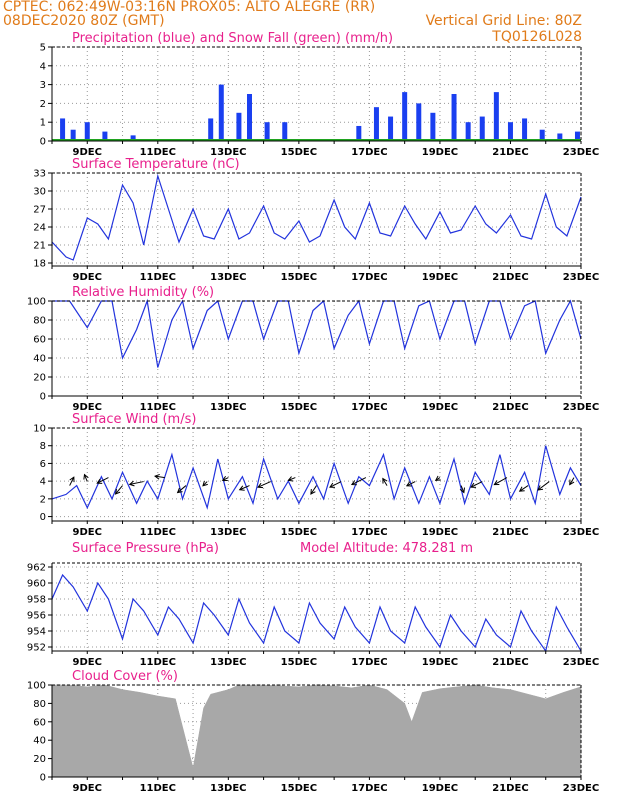 This screenshot has width=618, height=800. Describe the element at coordinates (537, 37) in the screenshot. I see `header-line3-right: TQ0126L028` at that location.